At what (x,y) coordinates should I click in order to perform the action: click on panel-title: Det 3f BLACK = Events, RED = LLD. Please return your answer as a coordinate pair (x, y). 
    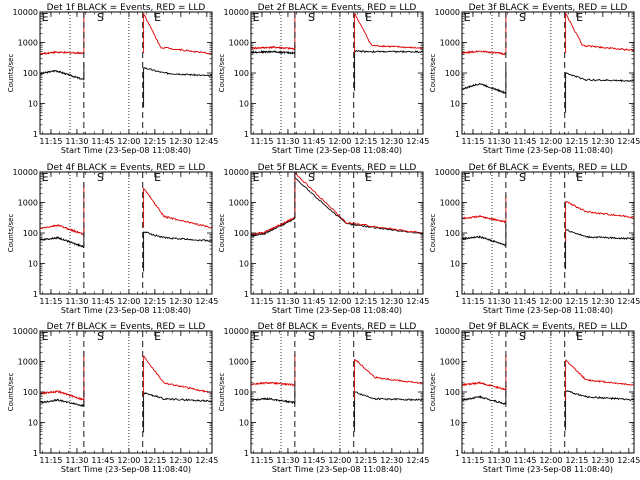
    Looking at the image, I should click on (548, 8).